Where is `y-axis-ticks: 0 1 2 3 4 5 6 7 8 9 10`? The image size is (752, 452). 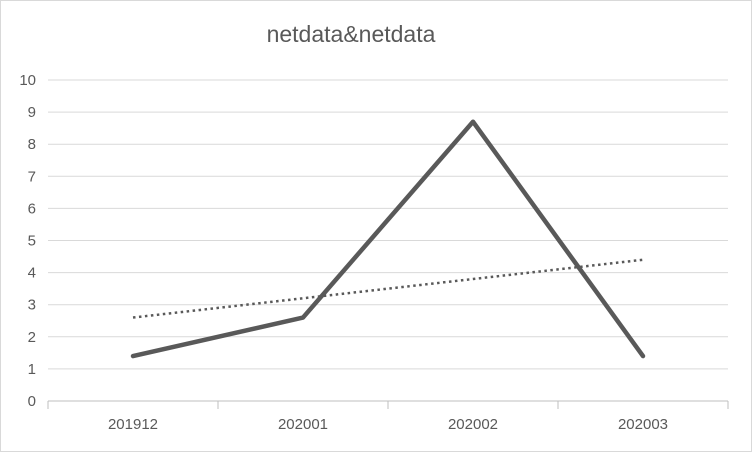 y-axis-ticks: 0 1 2 3 4 5 6 7 8 9 10 is located at coordinates (27, 241).